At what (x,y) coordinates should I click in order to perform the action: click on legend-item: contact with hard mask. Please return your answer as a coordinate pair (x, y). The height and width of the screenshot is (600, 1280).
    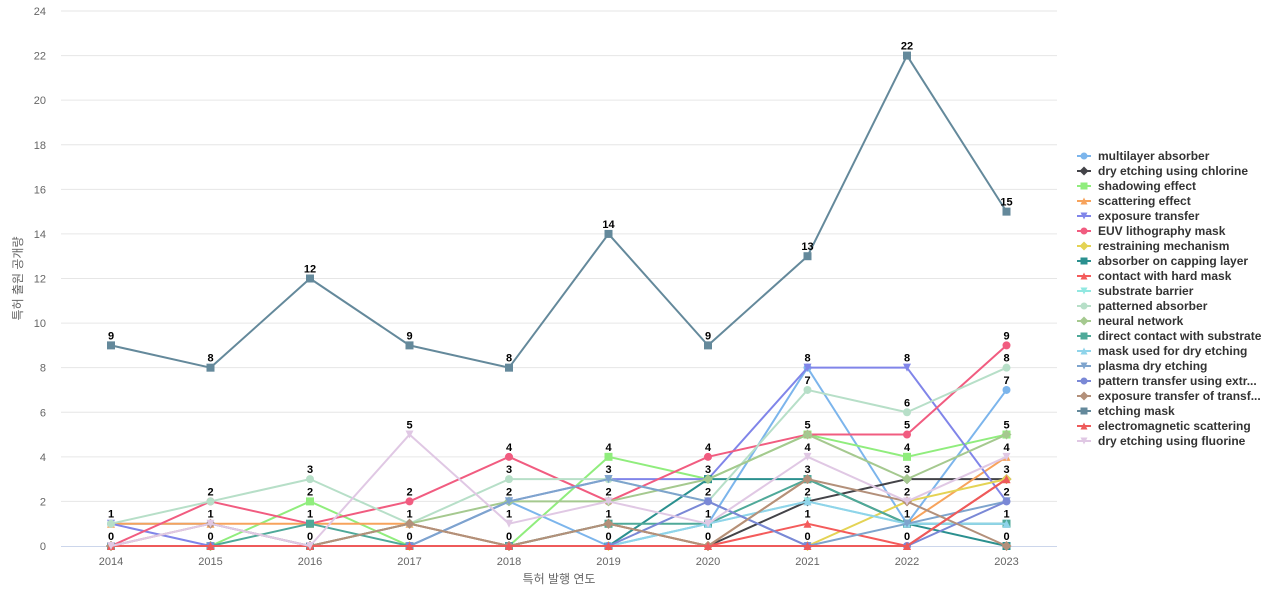
    Looking at the image, I should click on (1154, 276).